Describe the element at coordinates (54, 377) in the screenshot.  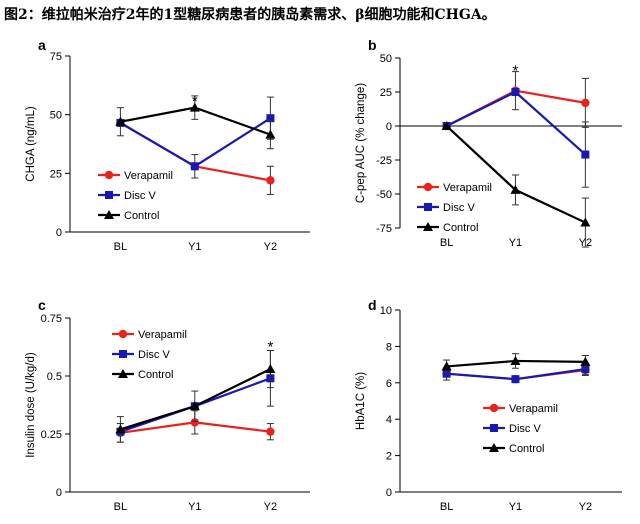
I see `y-tick-label: 0.5` at that location.